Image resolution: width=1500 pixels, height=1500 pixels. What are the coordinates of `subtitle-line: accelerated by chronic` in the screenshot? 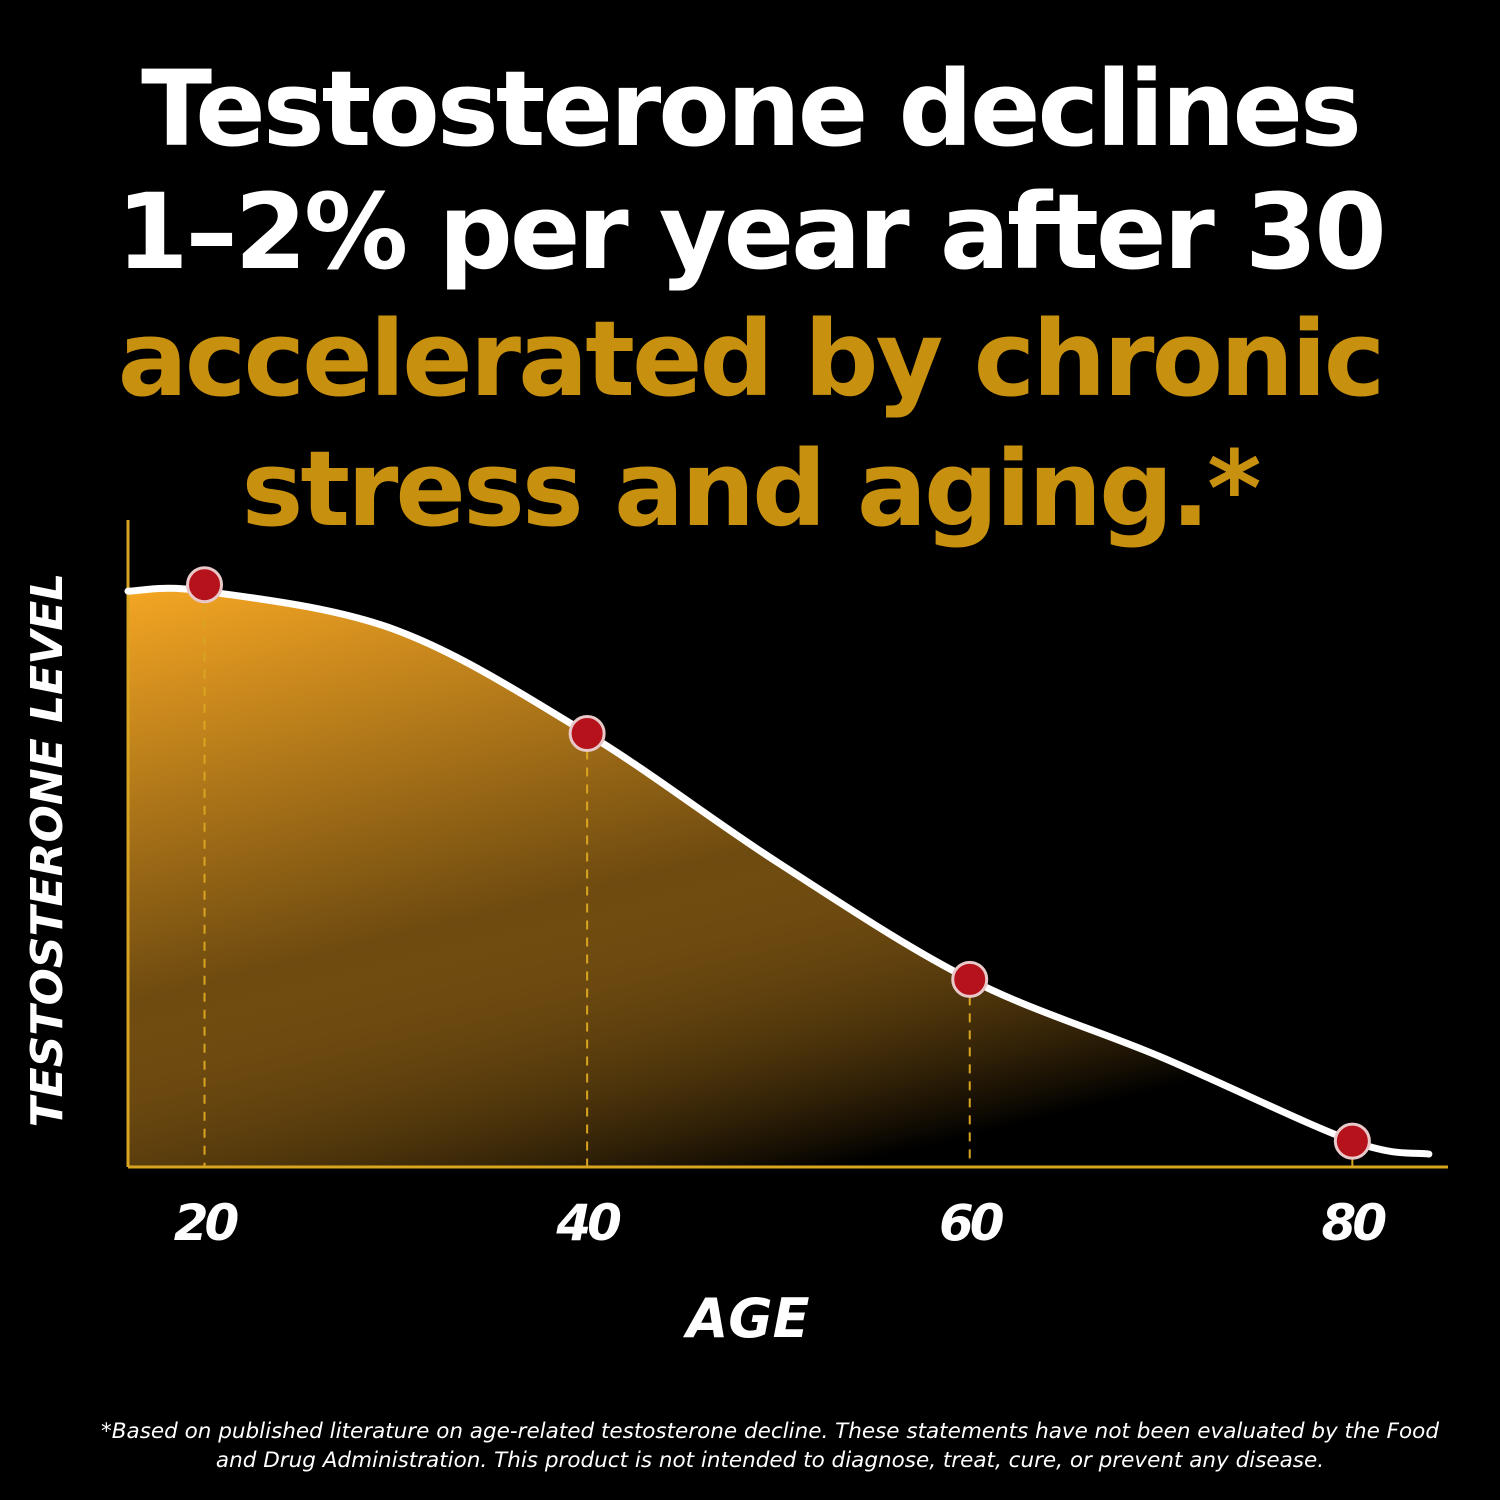 It's located at (750, 359).